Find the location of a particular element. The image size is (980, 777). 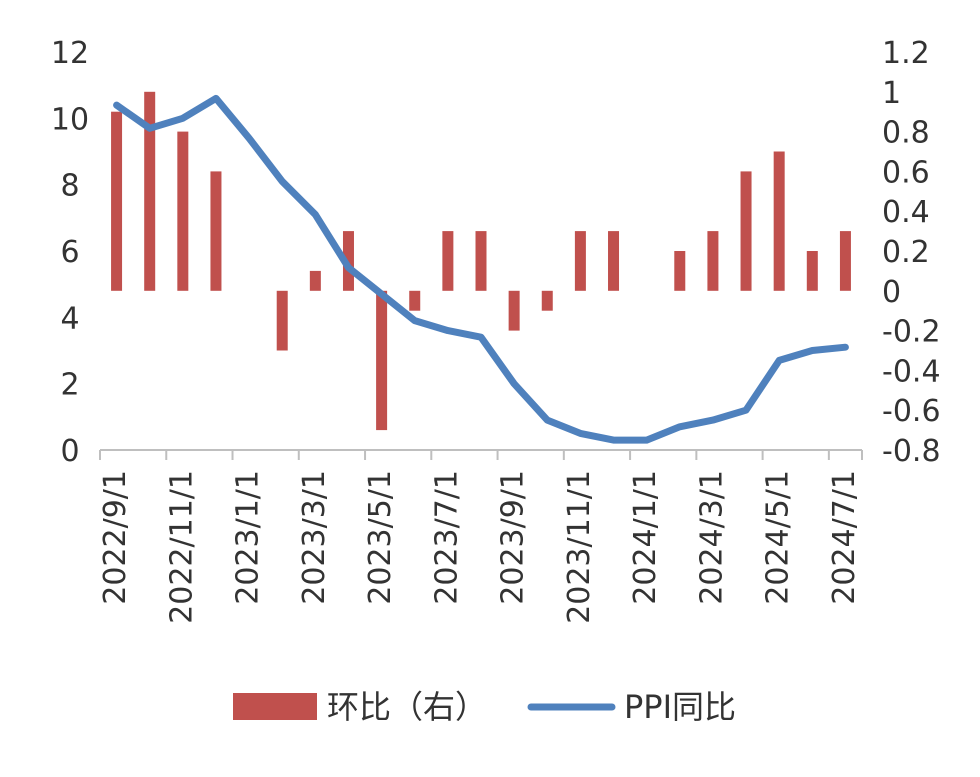

y-left-tick-label: 4 is located at coordinates (69, 318).